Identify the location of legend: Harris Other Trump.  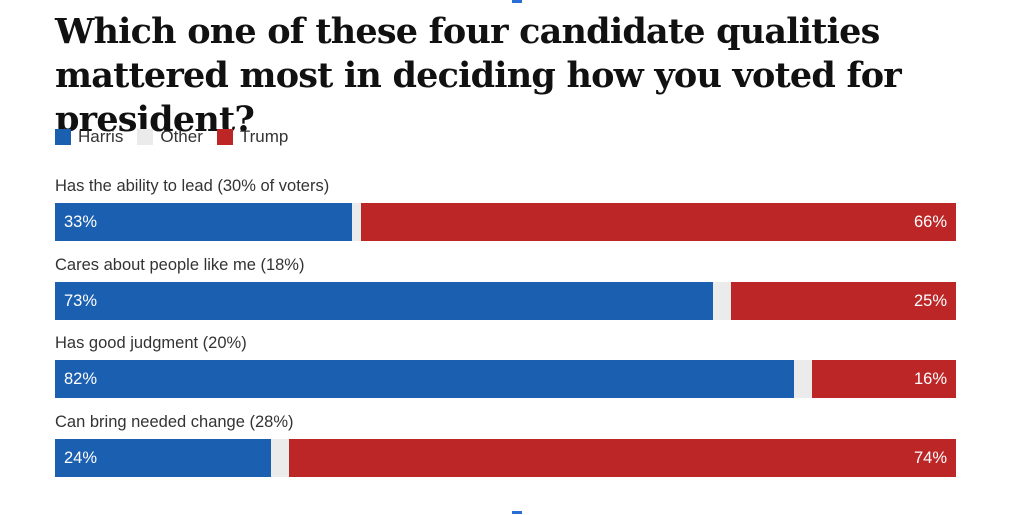
(178, 137).